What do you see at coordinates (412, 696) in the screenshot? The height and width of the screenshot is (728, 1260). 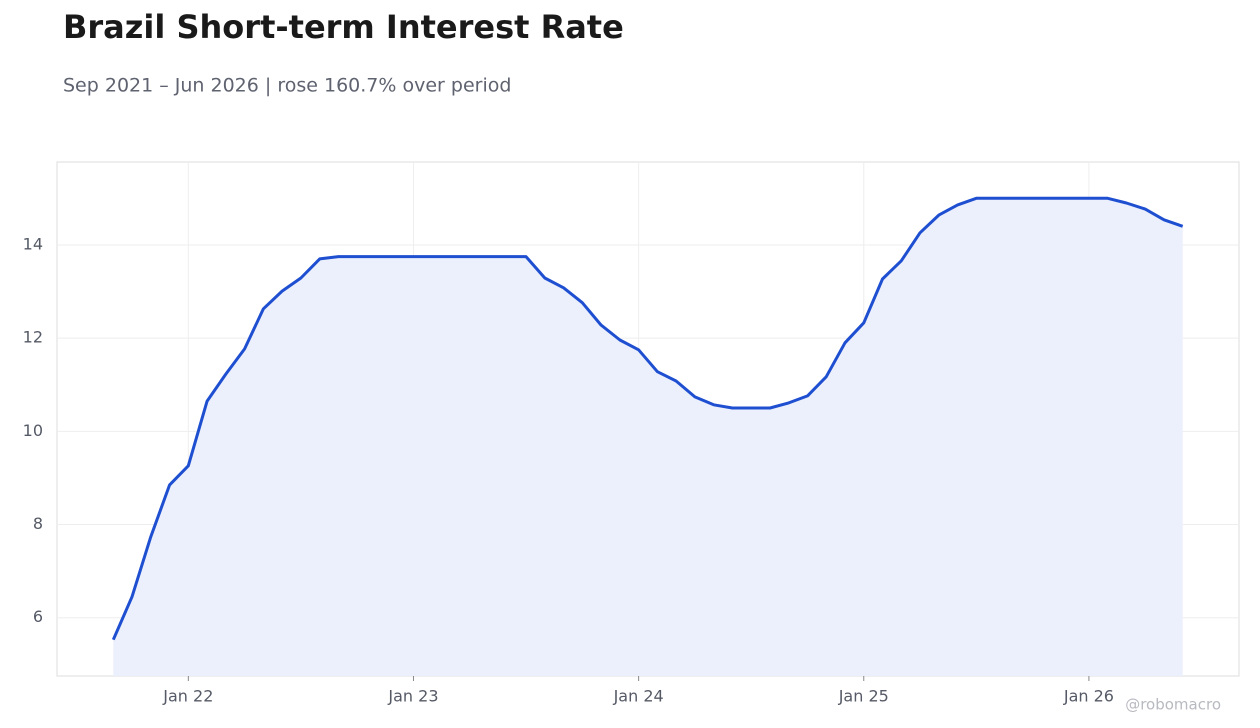 I see `x-tick-label: Jan 23` at bounding box center [412, 696].